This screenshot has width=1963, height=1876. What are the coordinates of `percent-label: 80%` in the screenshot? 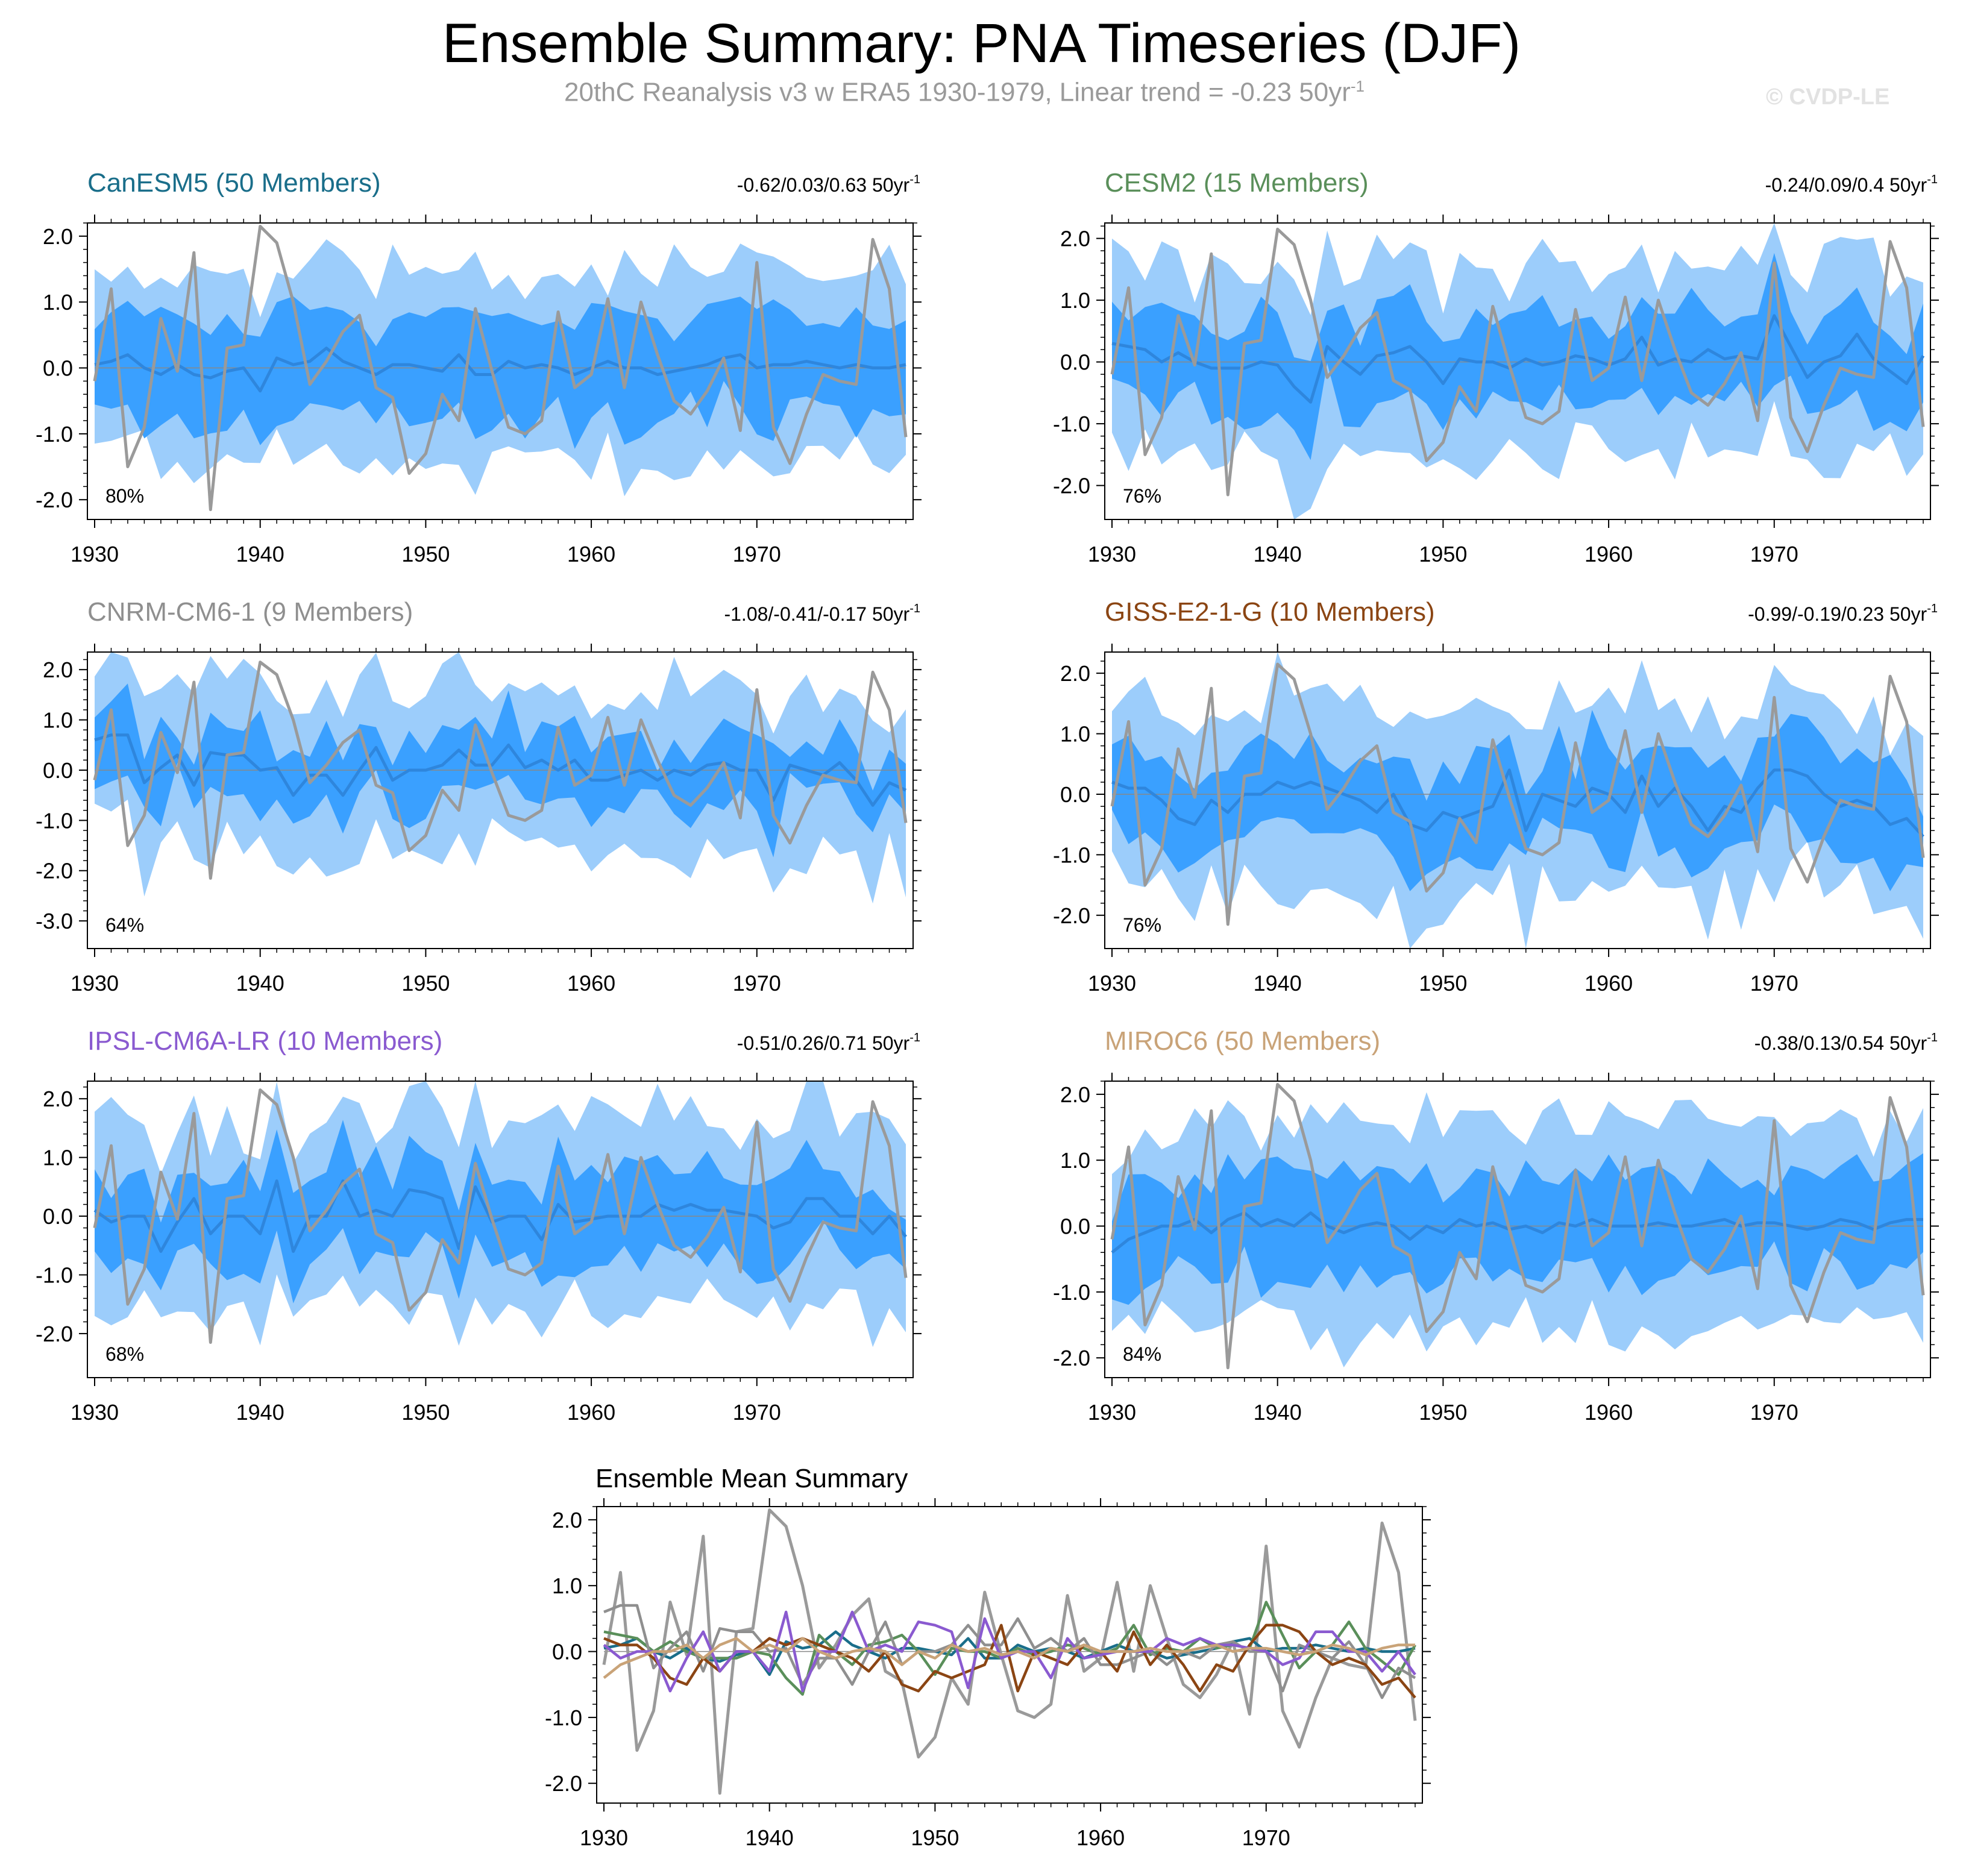 It's located at (124, 496).